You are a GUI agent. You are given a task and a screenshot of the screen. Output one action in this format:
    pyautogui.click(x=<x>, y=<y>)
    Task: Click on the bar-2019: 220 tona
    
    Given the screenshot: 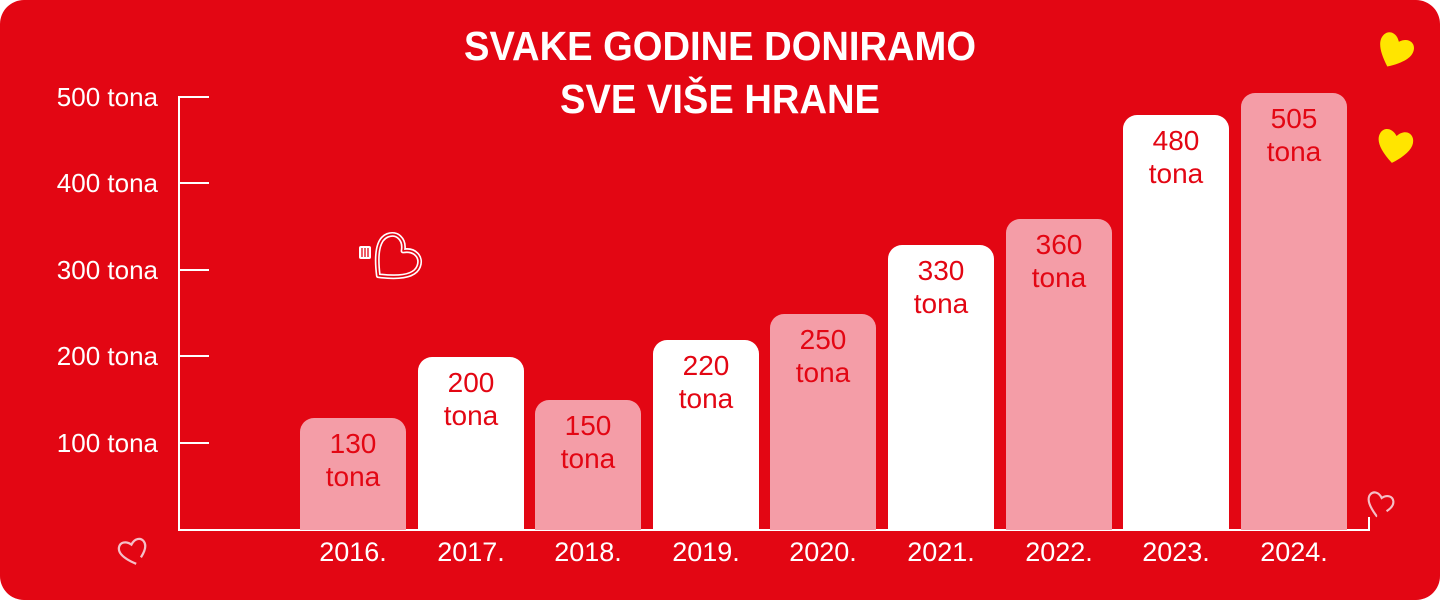 What is the action you would take?
    pyautogui.click(x=706, y=435)
    